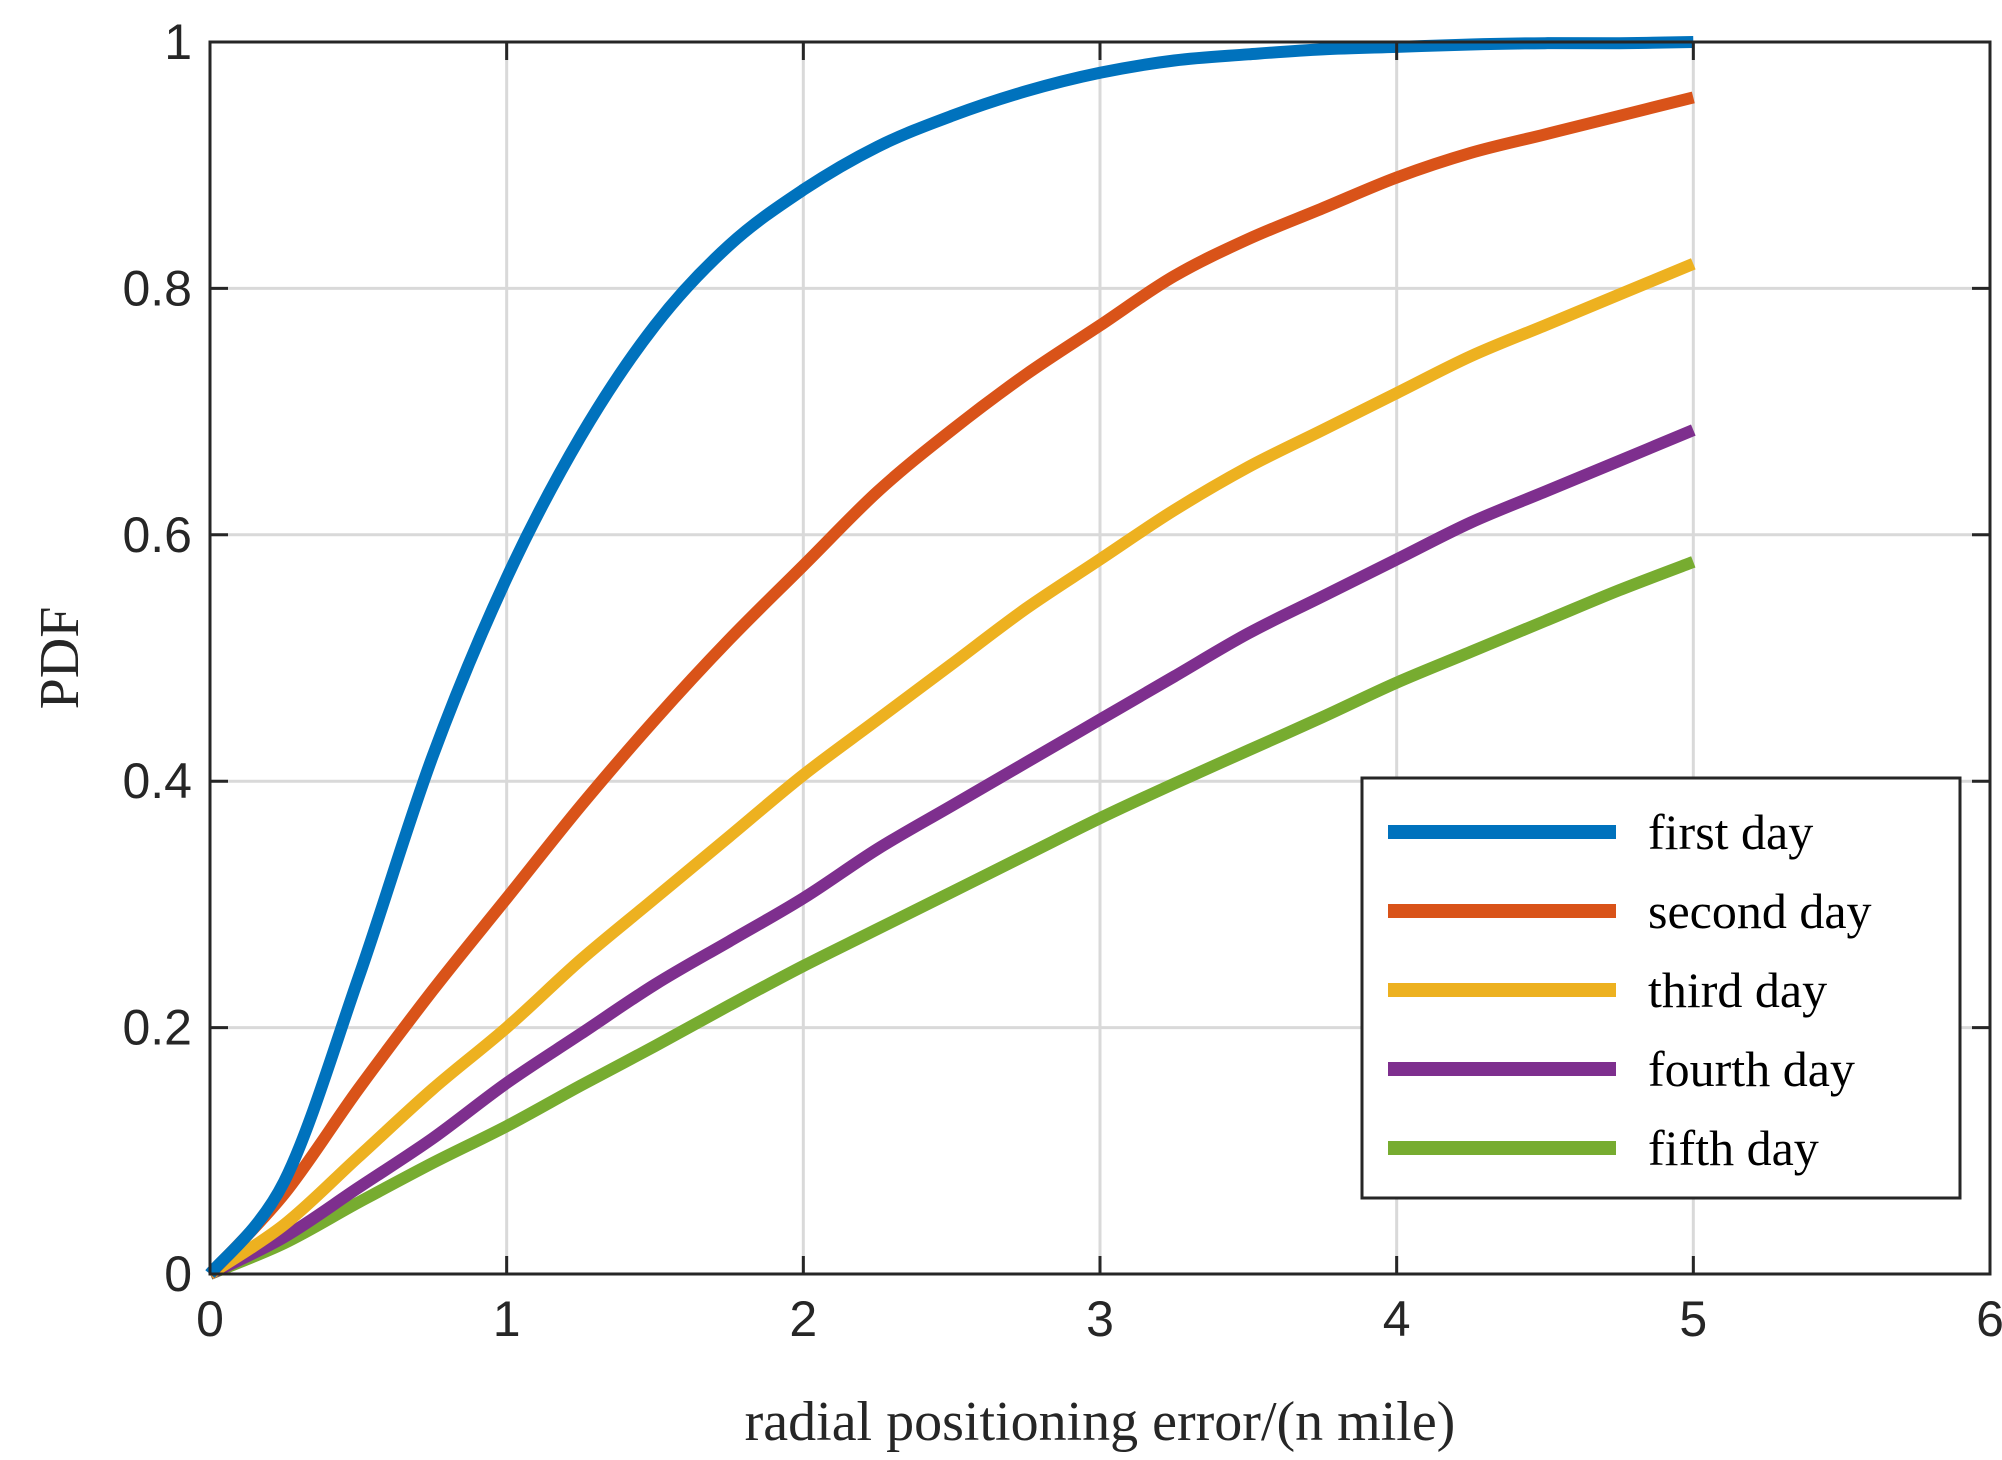  Describe the element at coordinates (1733, 1148) in the screenshot. I see `legend-label: fifth day` at that location.